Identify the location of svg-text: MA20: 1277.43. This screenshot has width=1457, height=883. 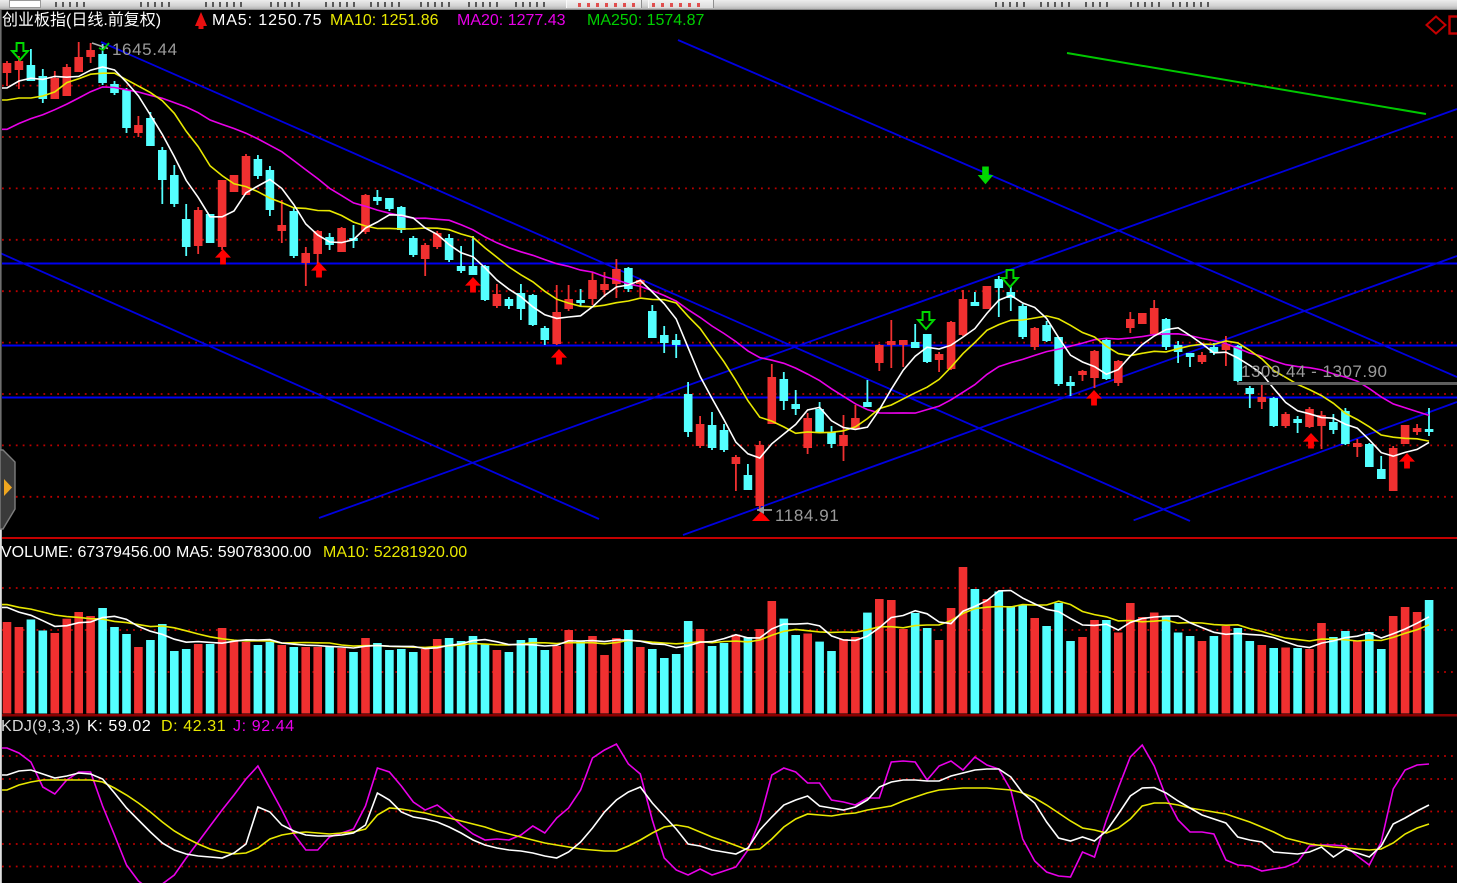
(511, 20).